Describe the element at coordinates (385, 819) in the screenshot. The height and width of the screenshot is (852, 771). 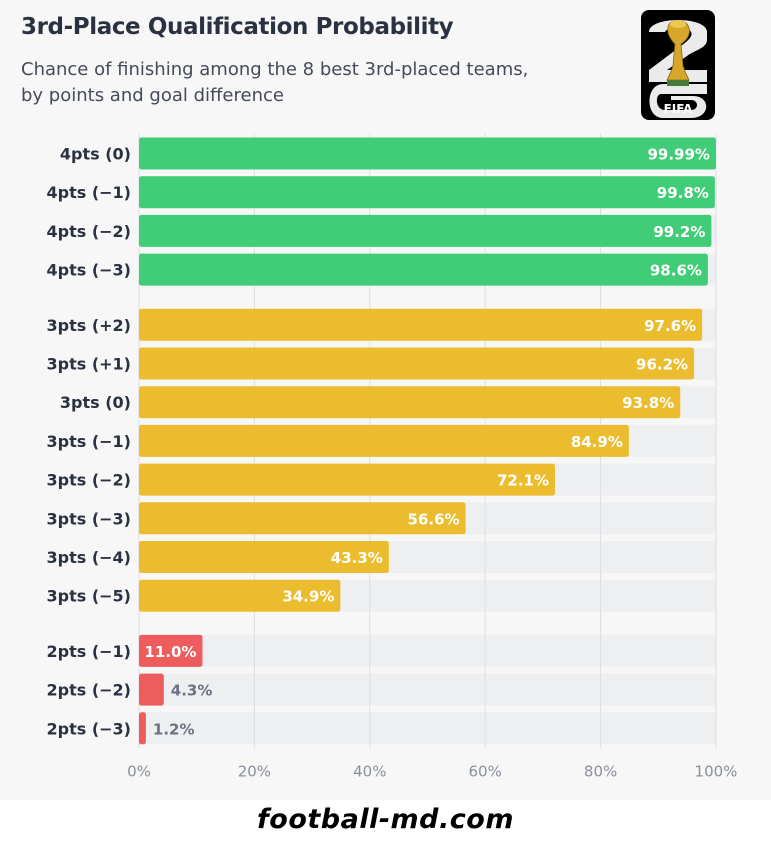
I see `footer-watermark: football-md.com` at that location.